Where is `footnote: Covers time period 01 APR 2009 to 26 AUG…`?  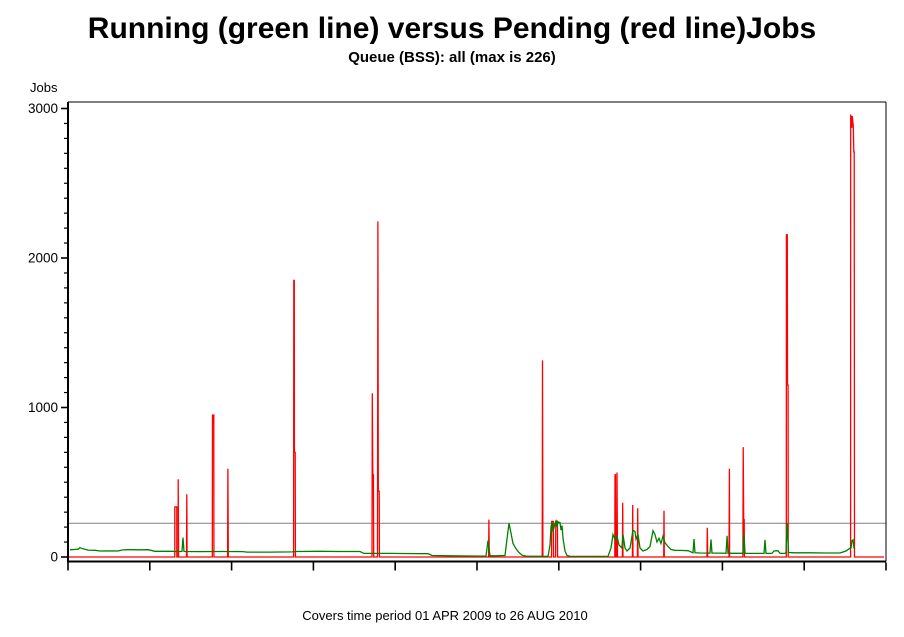
footnote: Covers time period 01 APR 2009 to 26 AUG… is located at coordinates (445, 615).